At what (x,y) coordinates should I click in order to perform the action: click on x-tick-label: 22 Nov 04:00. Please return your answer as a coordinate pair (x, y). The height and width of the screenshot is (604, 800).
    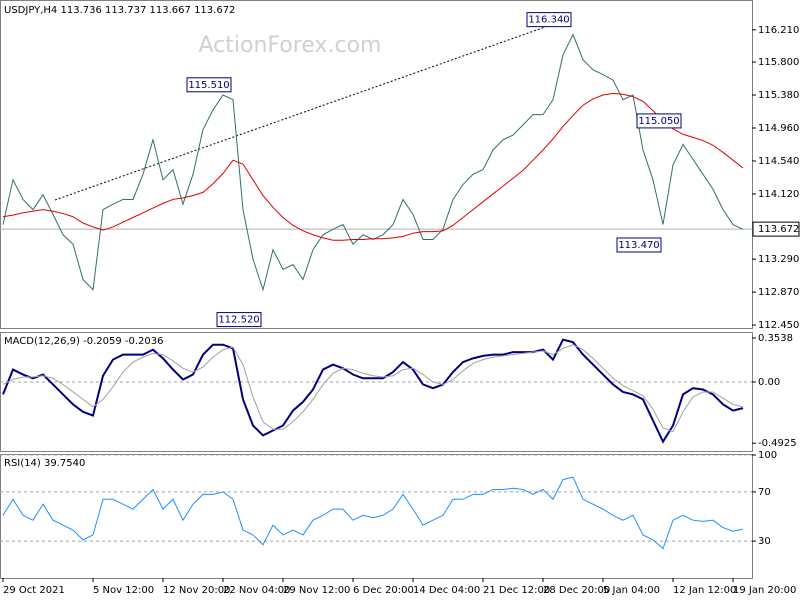
    Looking at the image, I should click on (256, 590).